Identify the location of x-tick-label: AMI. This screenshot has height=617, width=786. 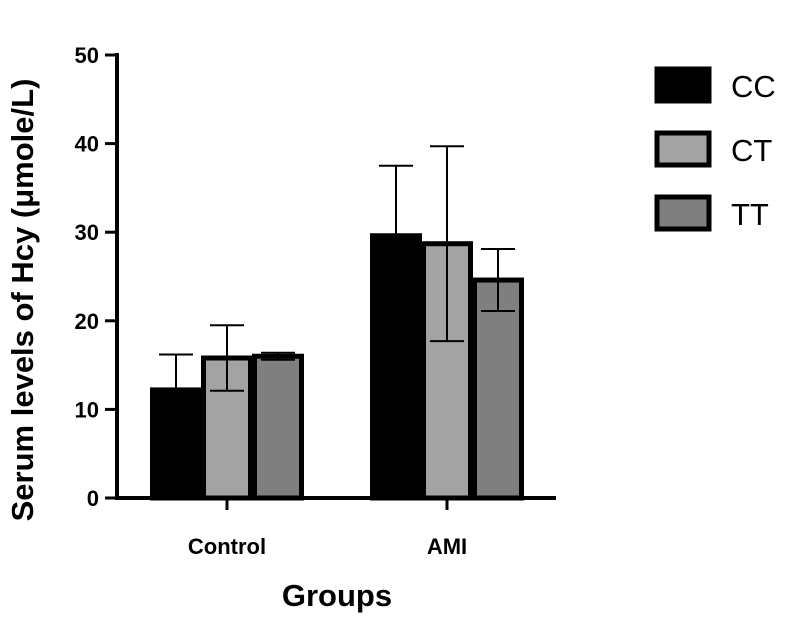
(447, 546).